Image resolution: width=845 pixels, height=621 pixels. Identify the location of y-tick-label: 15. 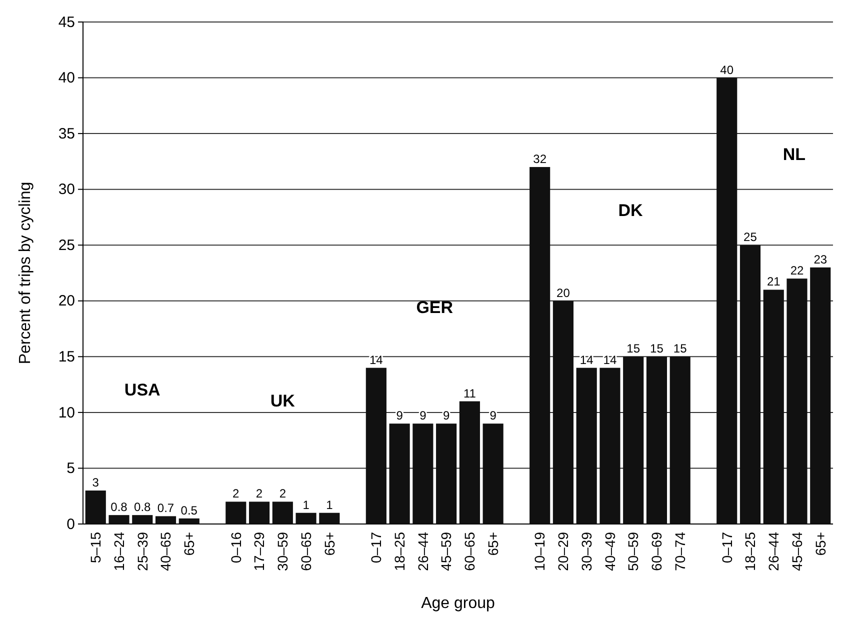
(66, 357).